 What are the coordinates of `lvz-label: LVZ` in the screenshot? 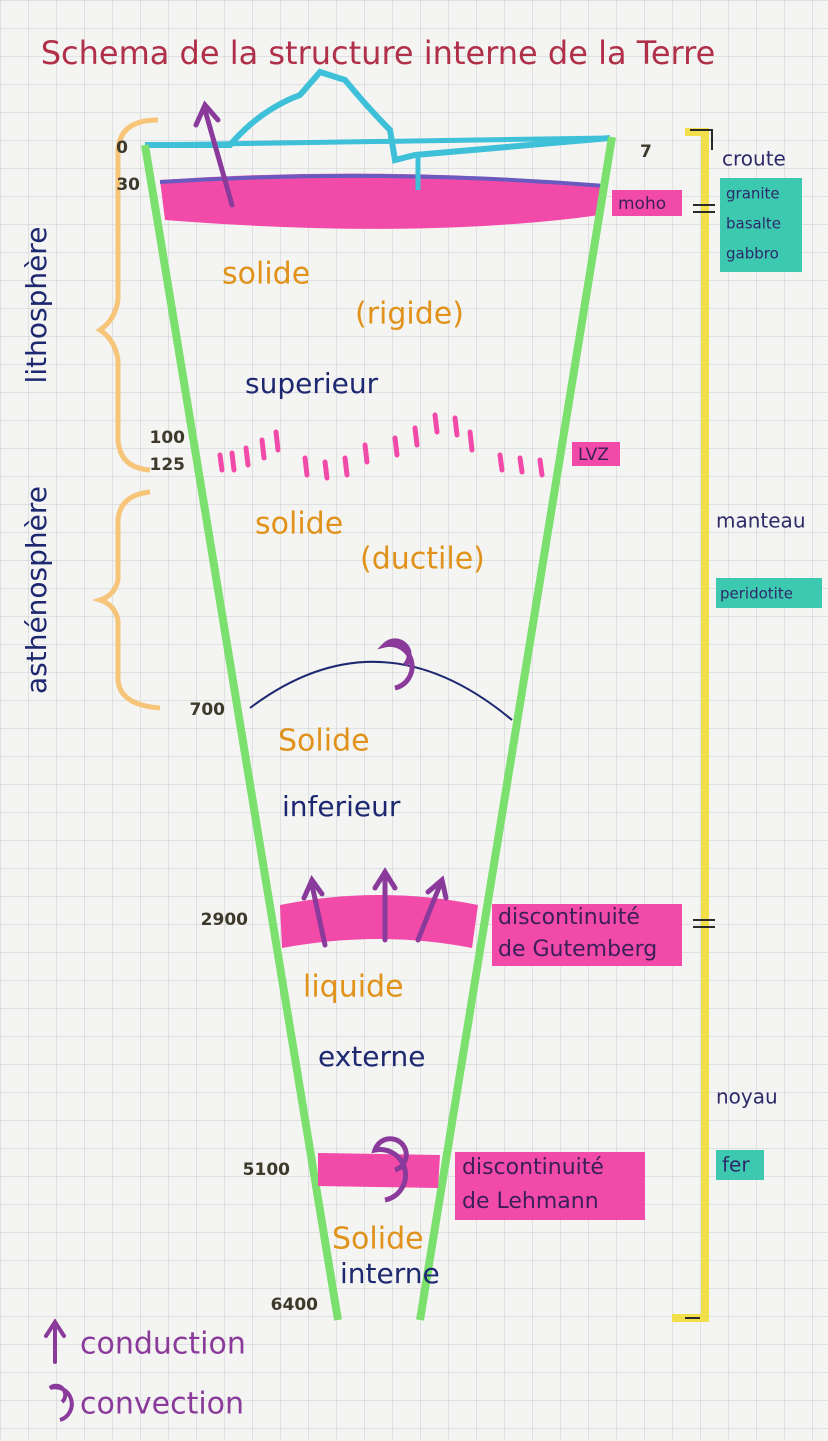 It's located at (593, 455).